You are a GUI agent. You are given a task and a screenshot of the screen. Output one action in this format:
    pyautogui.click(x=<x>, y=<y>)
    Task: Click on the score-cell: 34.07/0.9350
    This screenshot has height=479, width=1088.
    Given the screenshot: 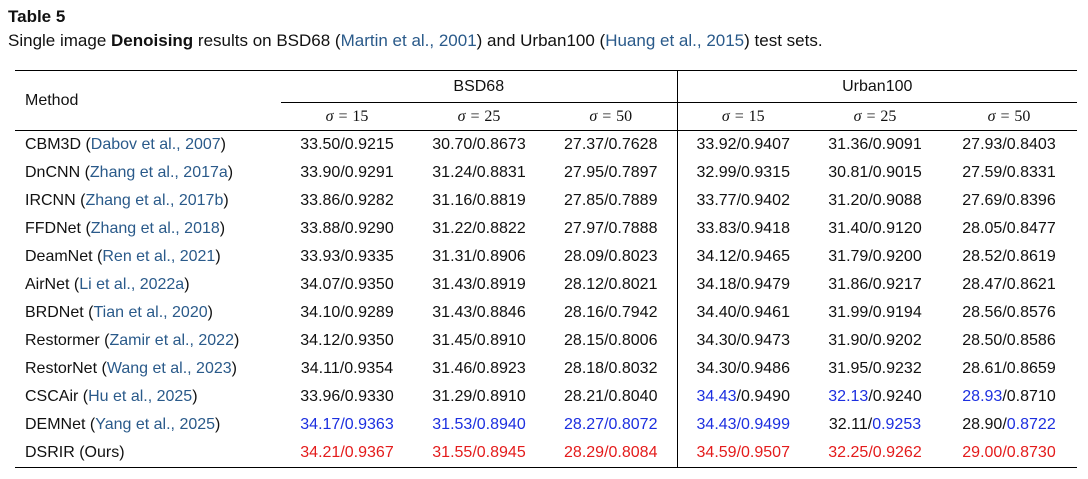 What is the action you would take?
    pyautogui.click(x=347, y=284)
    